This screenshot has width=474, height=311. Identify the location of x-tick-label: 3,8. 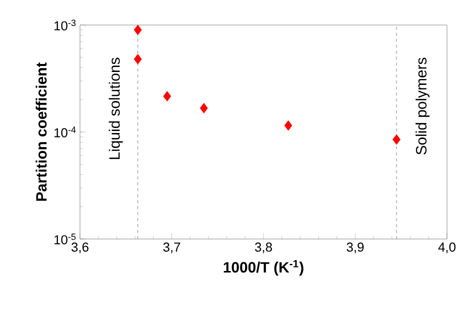
(263, 248).